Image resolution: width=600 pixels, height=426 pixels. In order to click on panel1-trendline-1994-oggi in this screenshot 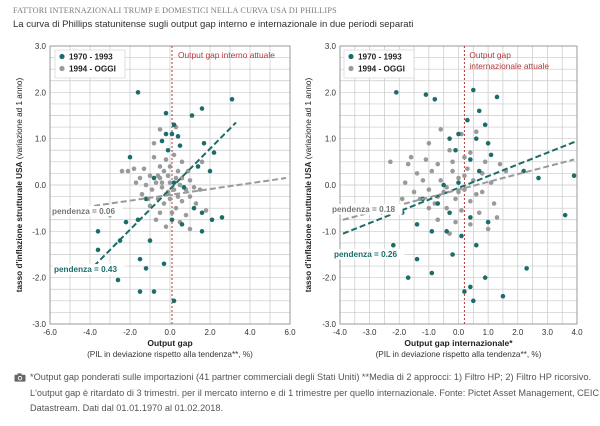, I will do `click(190, 192)`.